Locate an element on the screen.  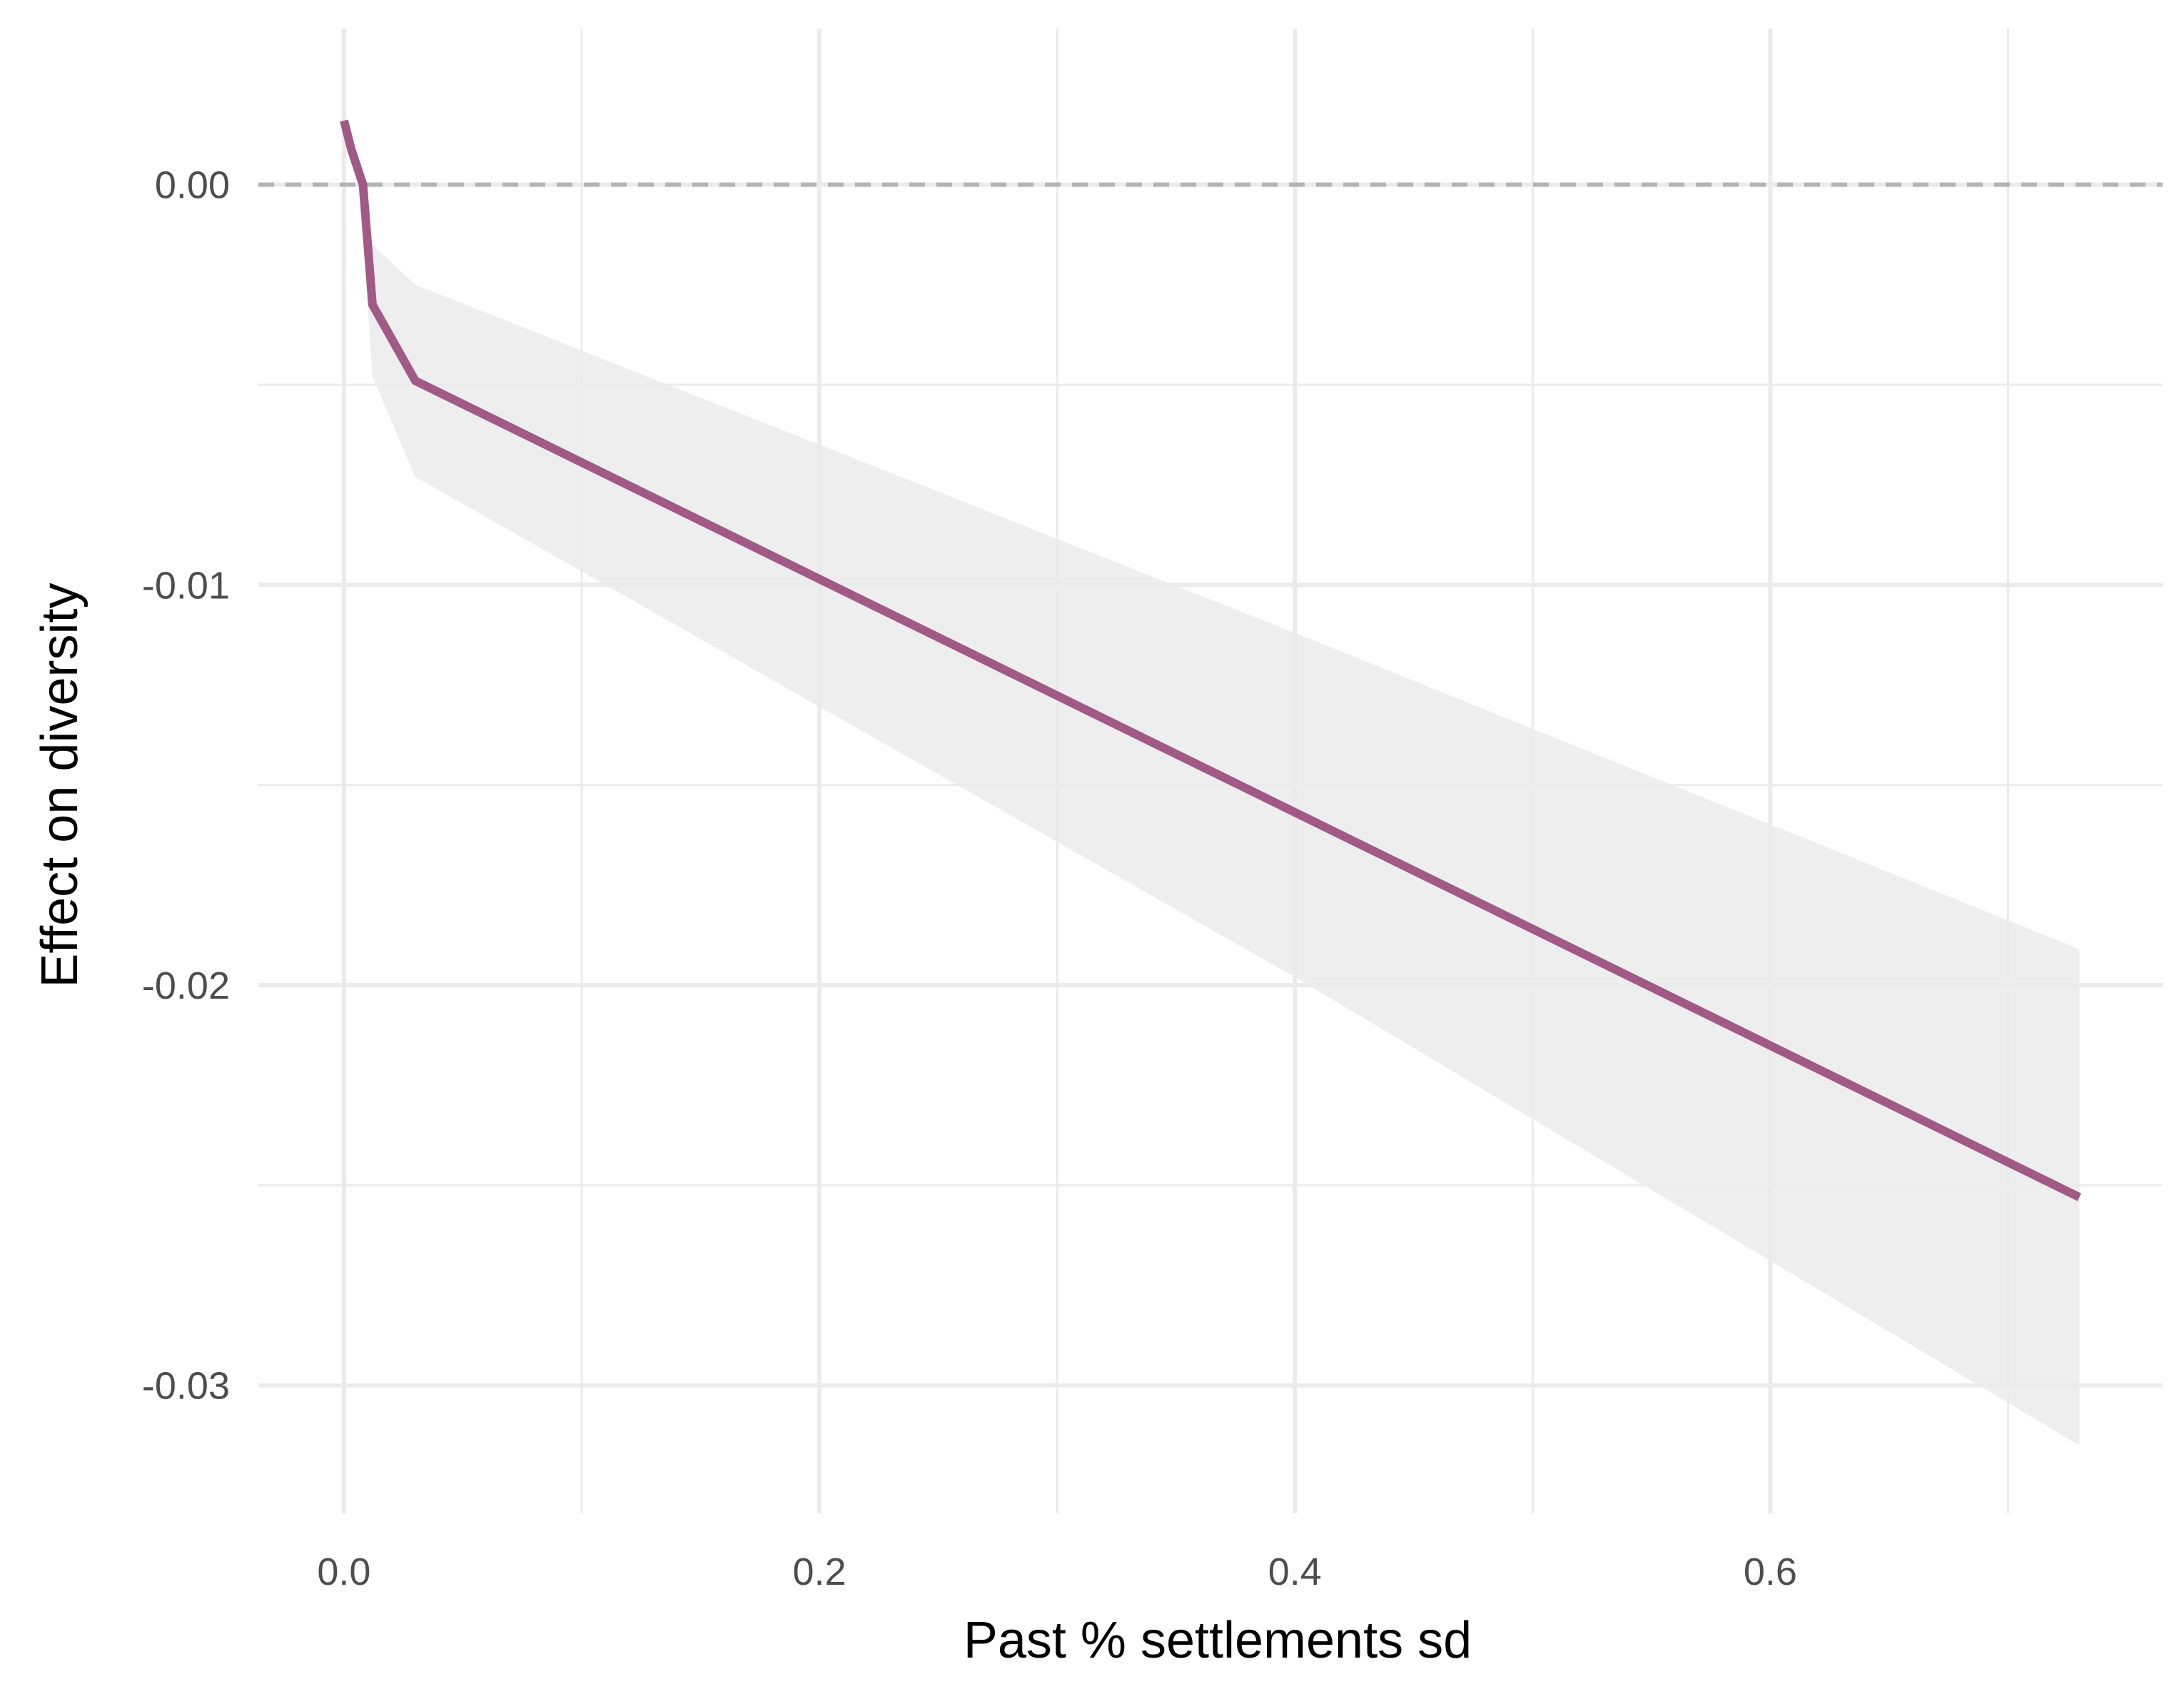
x-tick-label: 0.0 is located at coordinates (343, 1572).